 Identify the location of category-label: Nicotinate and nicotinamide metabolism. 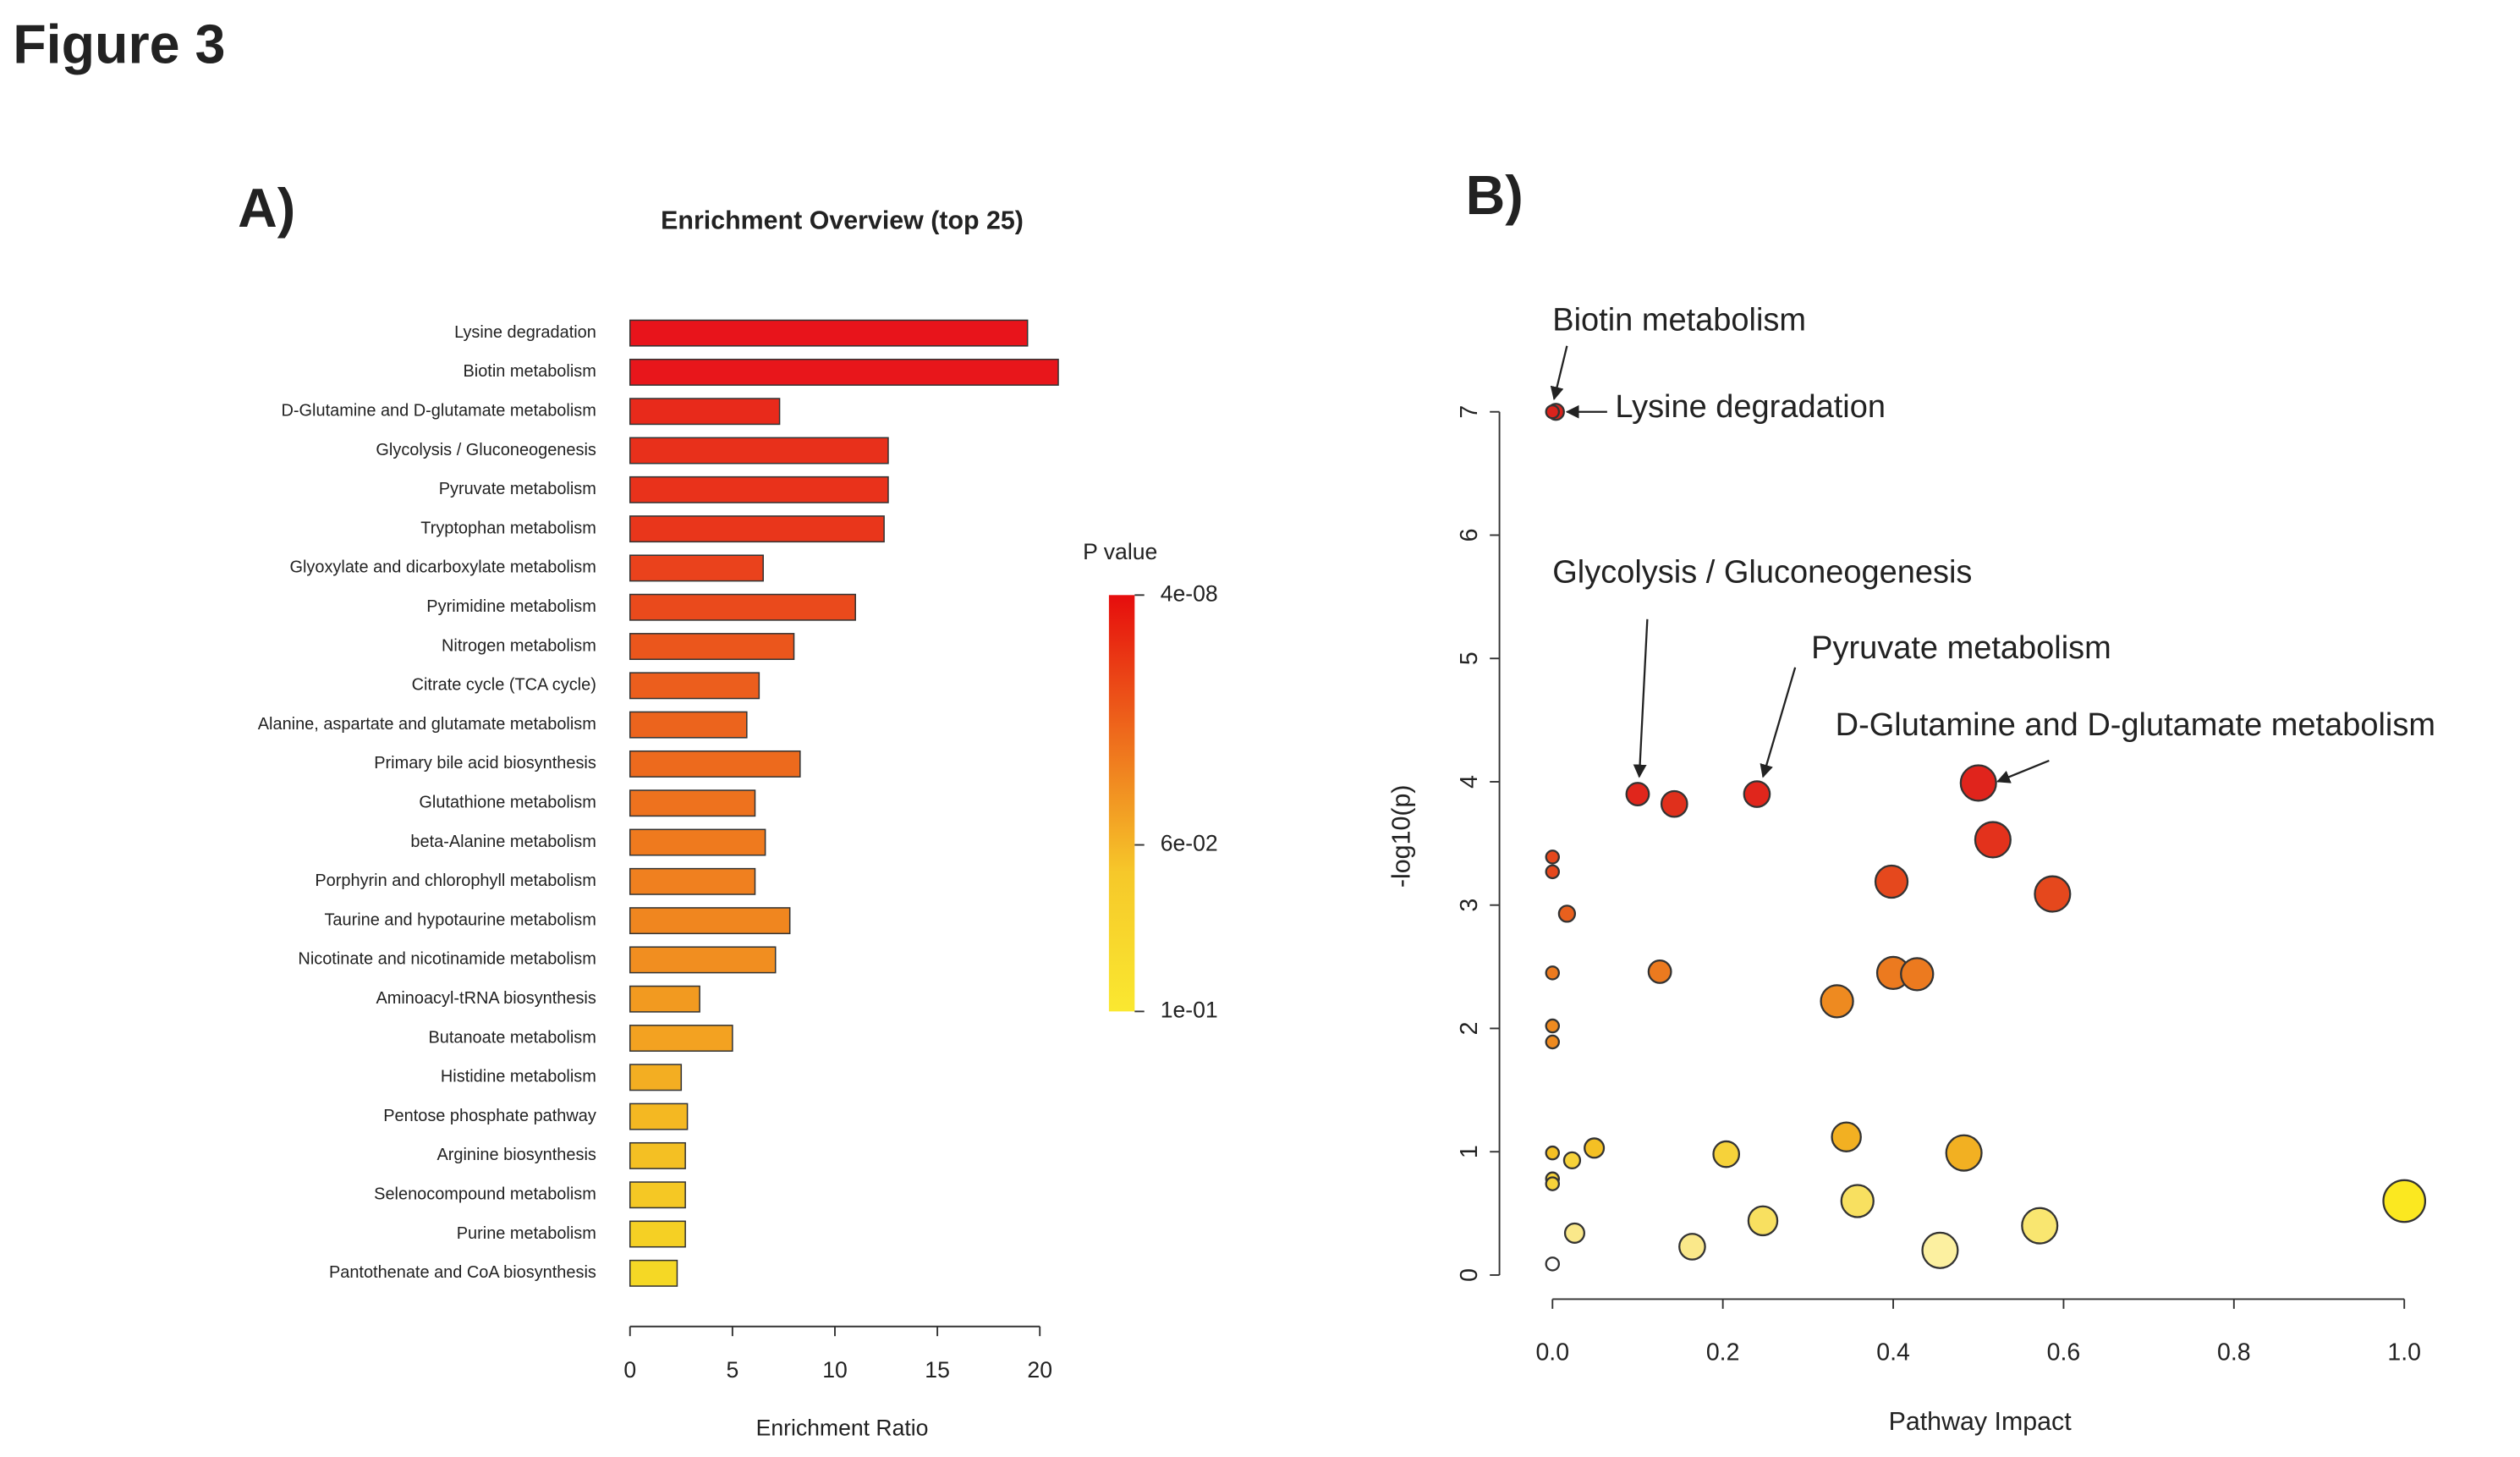
(447, 960).